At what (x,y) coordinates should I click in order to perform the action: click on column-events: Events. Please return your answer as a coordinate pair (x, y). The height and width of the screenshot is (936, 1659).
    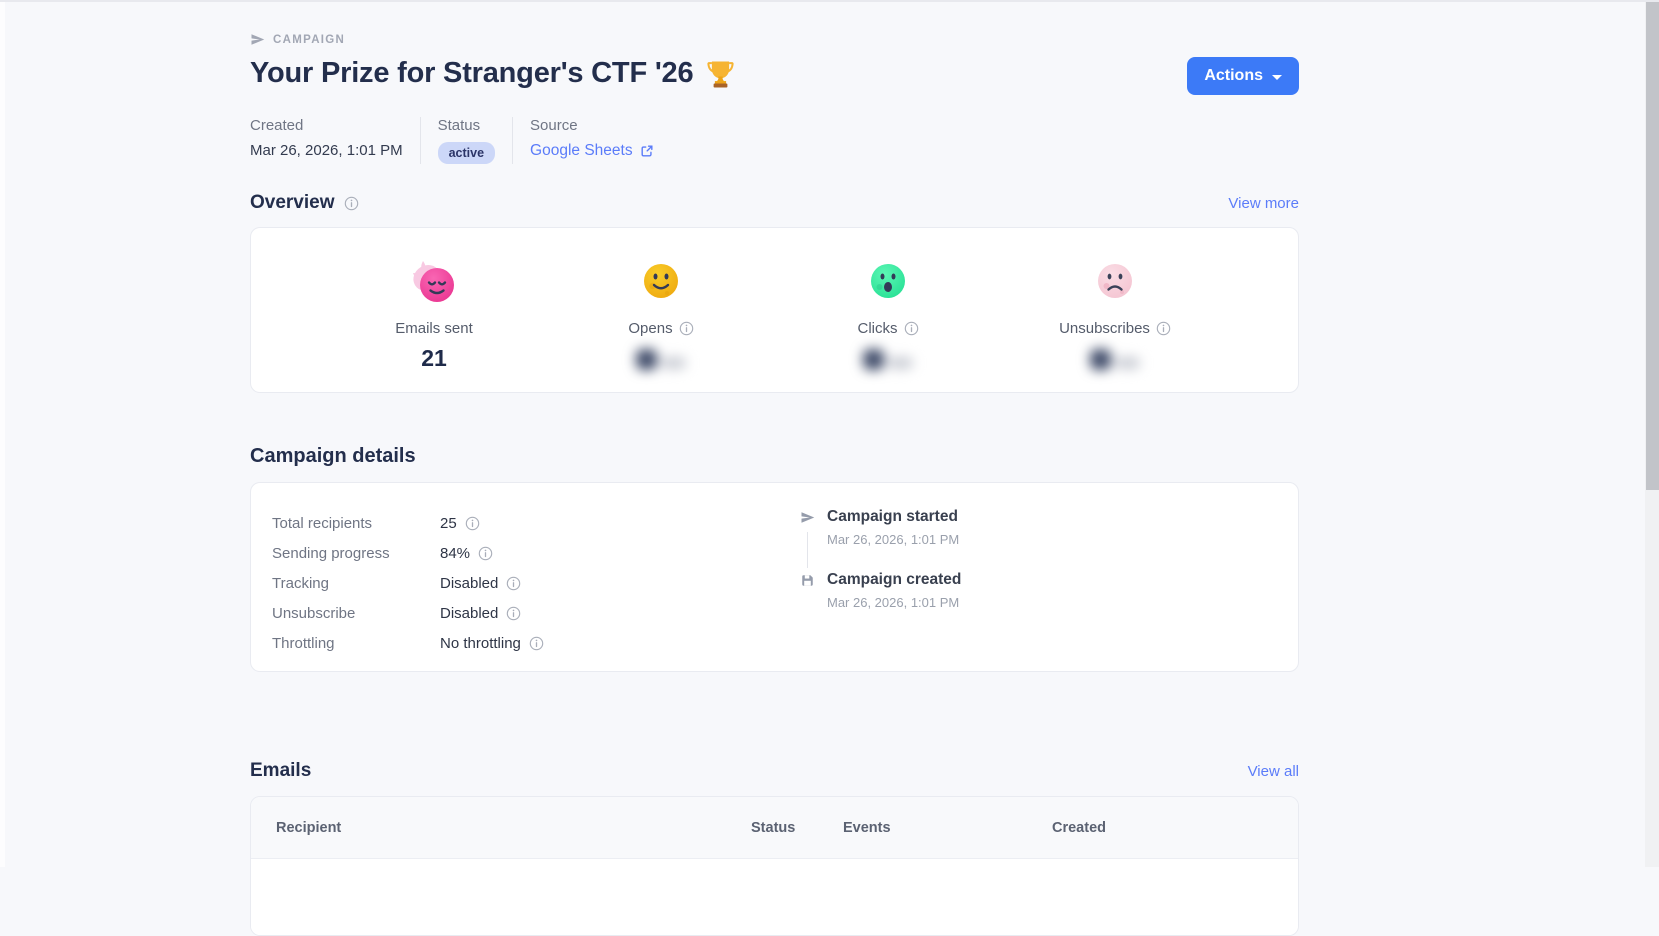
    Looking at the image, I should click on (867, 827).